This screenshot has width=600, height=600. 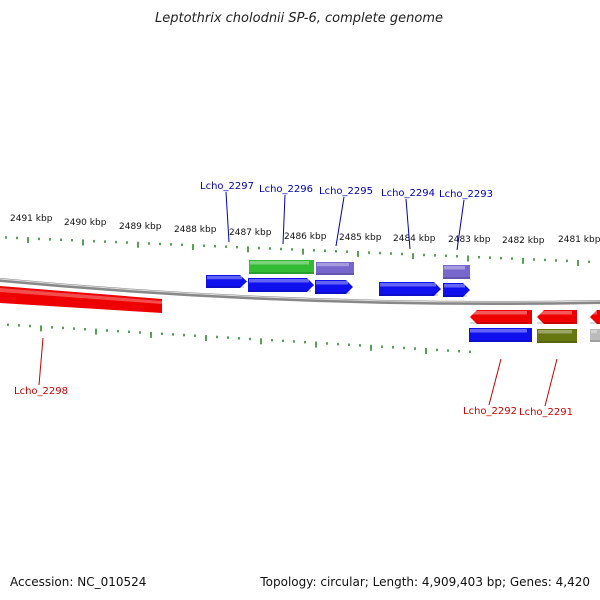 I want to click on kbp-label: 2490 kbp, so click(x=85, y=223).